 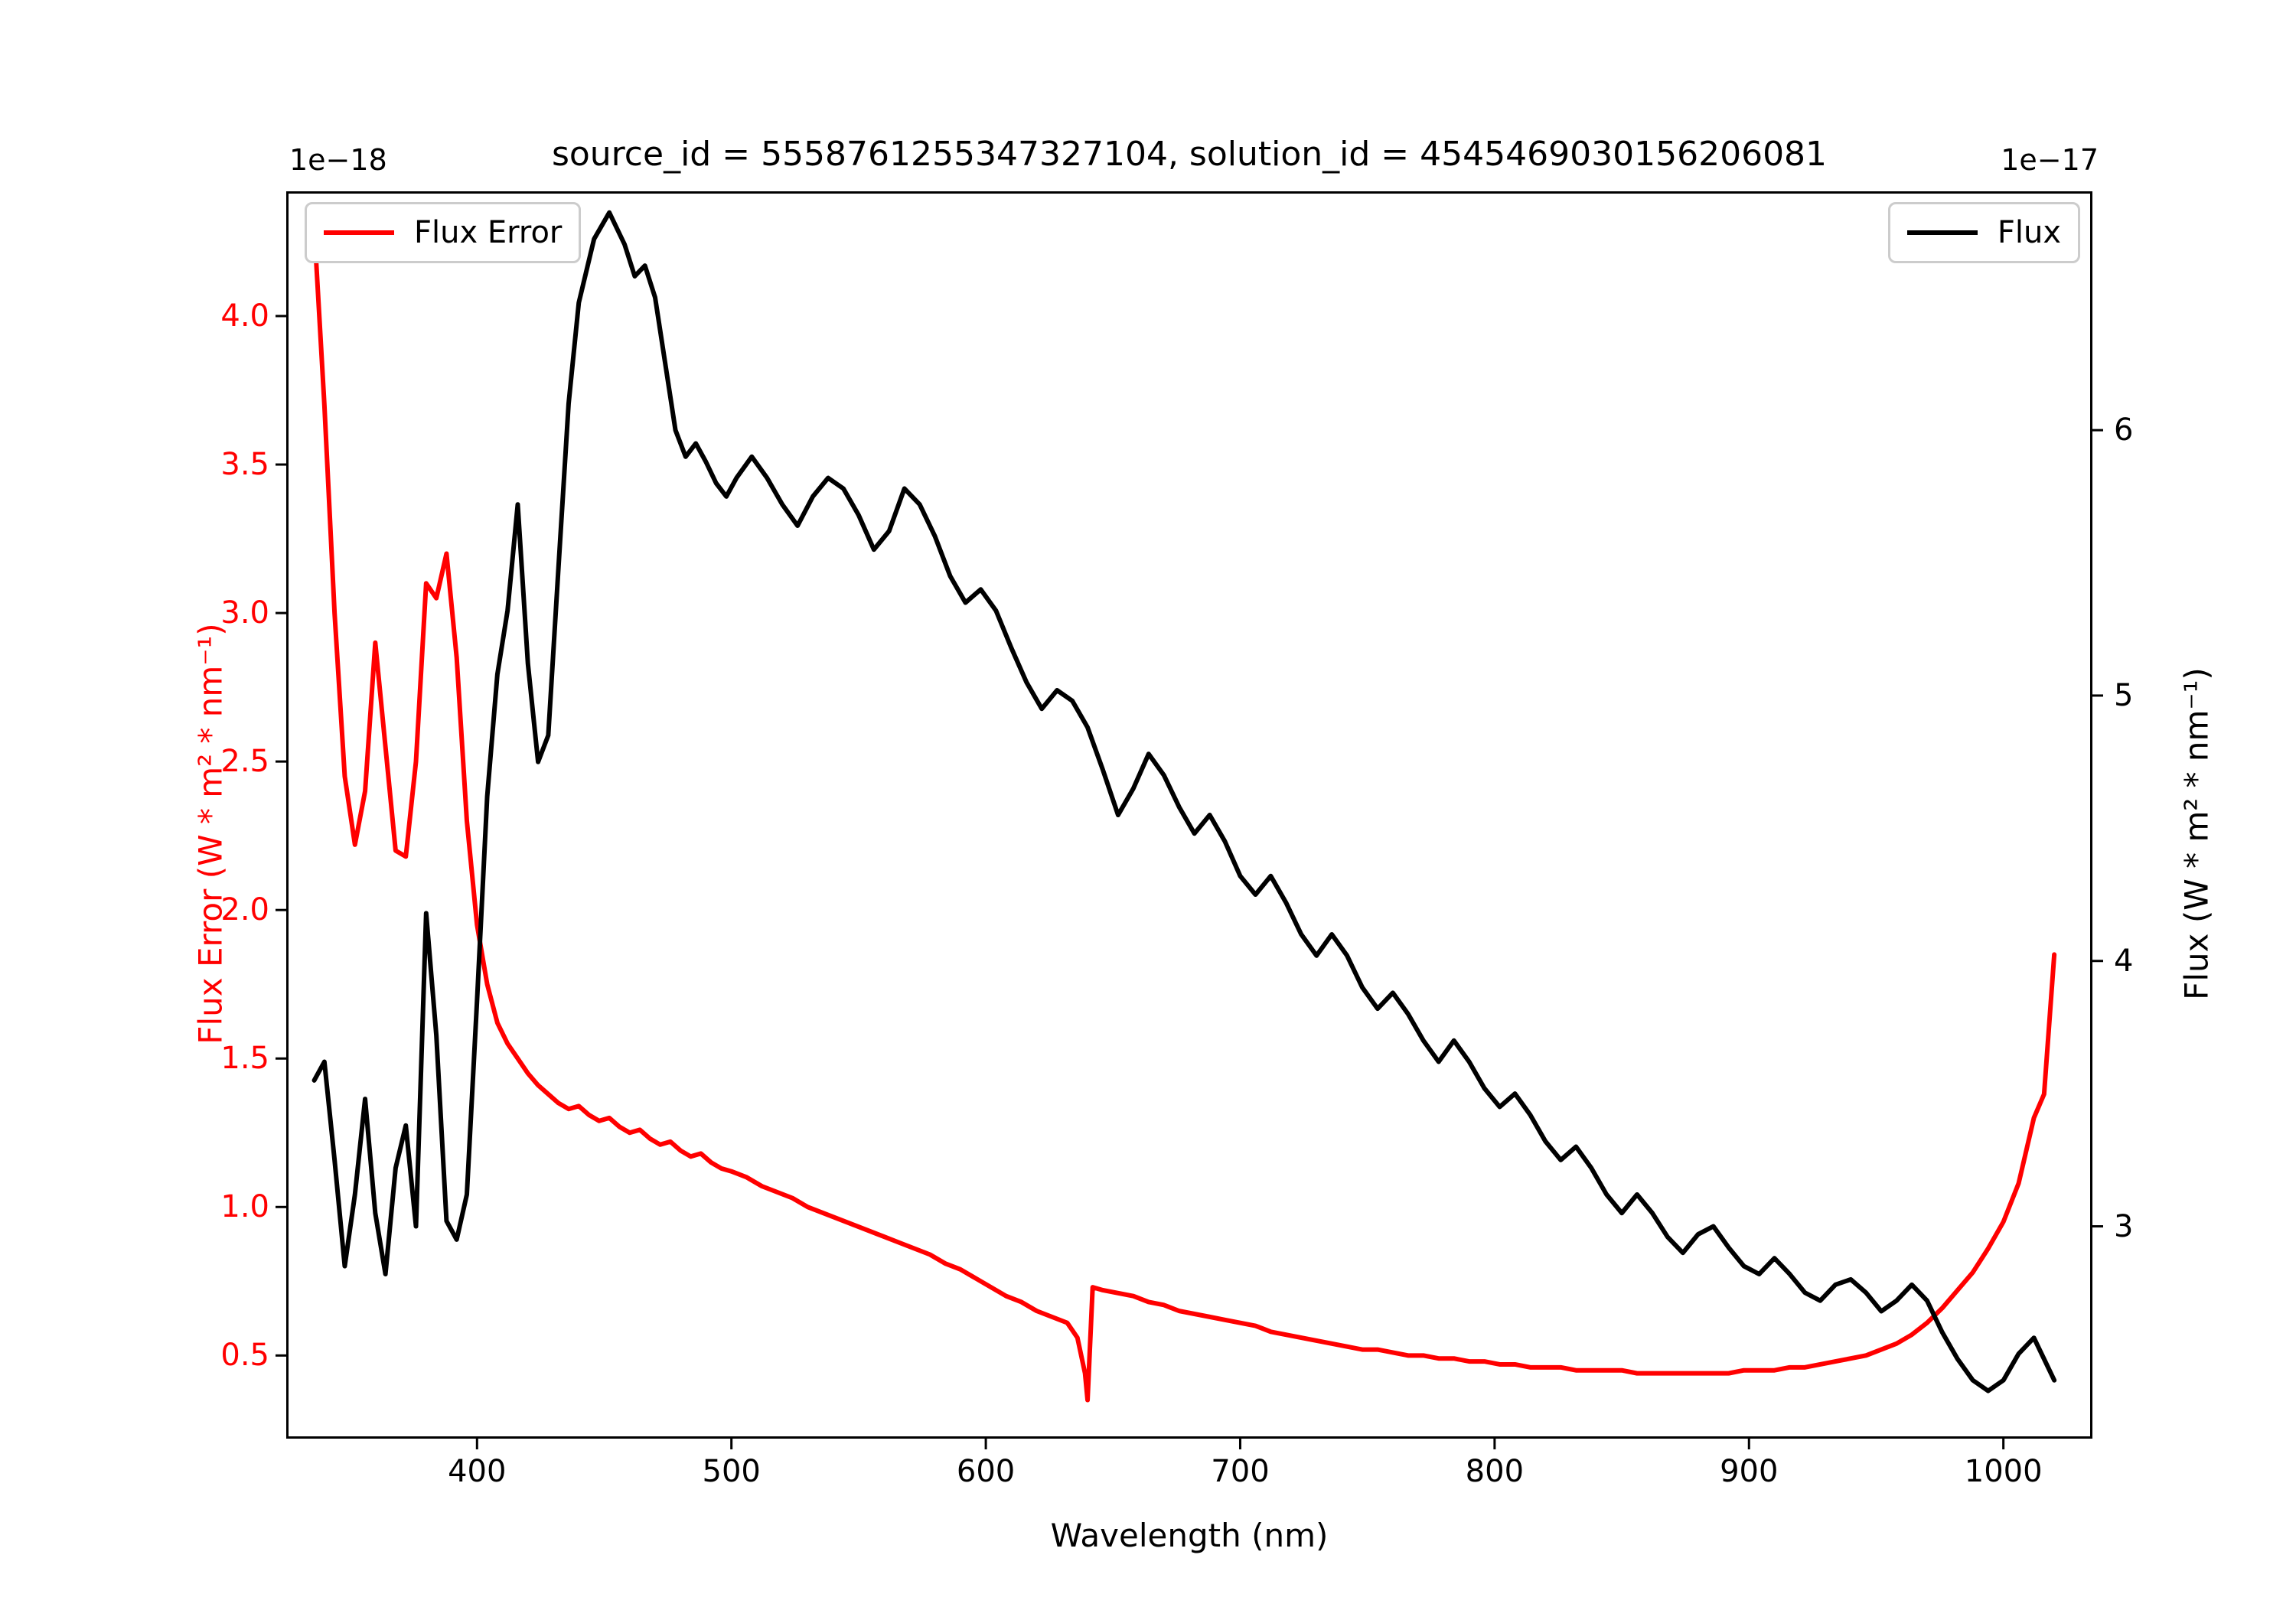 I want to click on right-y-axis-label: Flux (W * m² * nm⁻¹), so click(x=2196, y=834).